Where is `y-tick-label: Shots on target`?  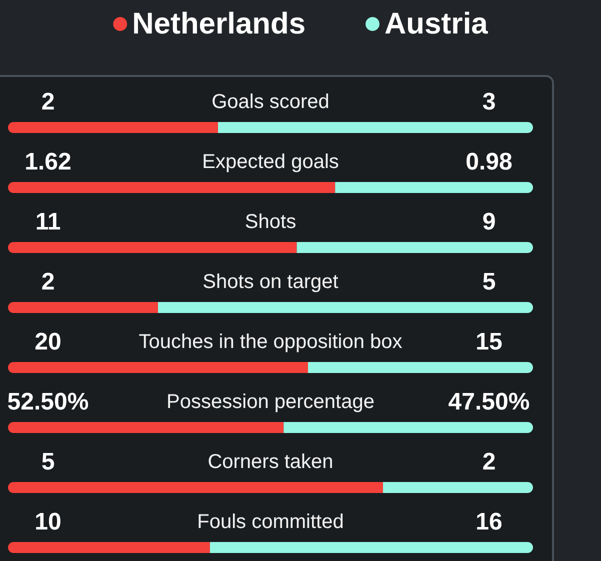 y-tick-label: Shots on target is located at coordinates (270, 282).